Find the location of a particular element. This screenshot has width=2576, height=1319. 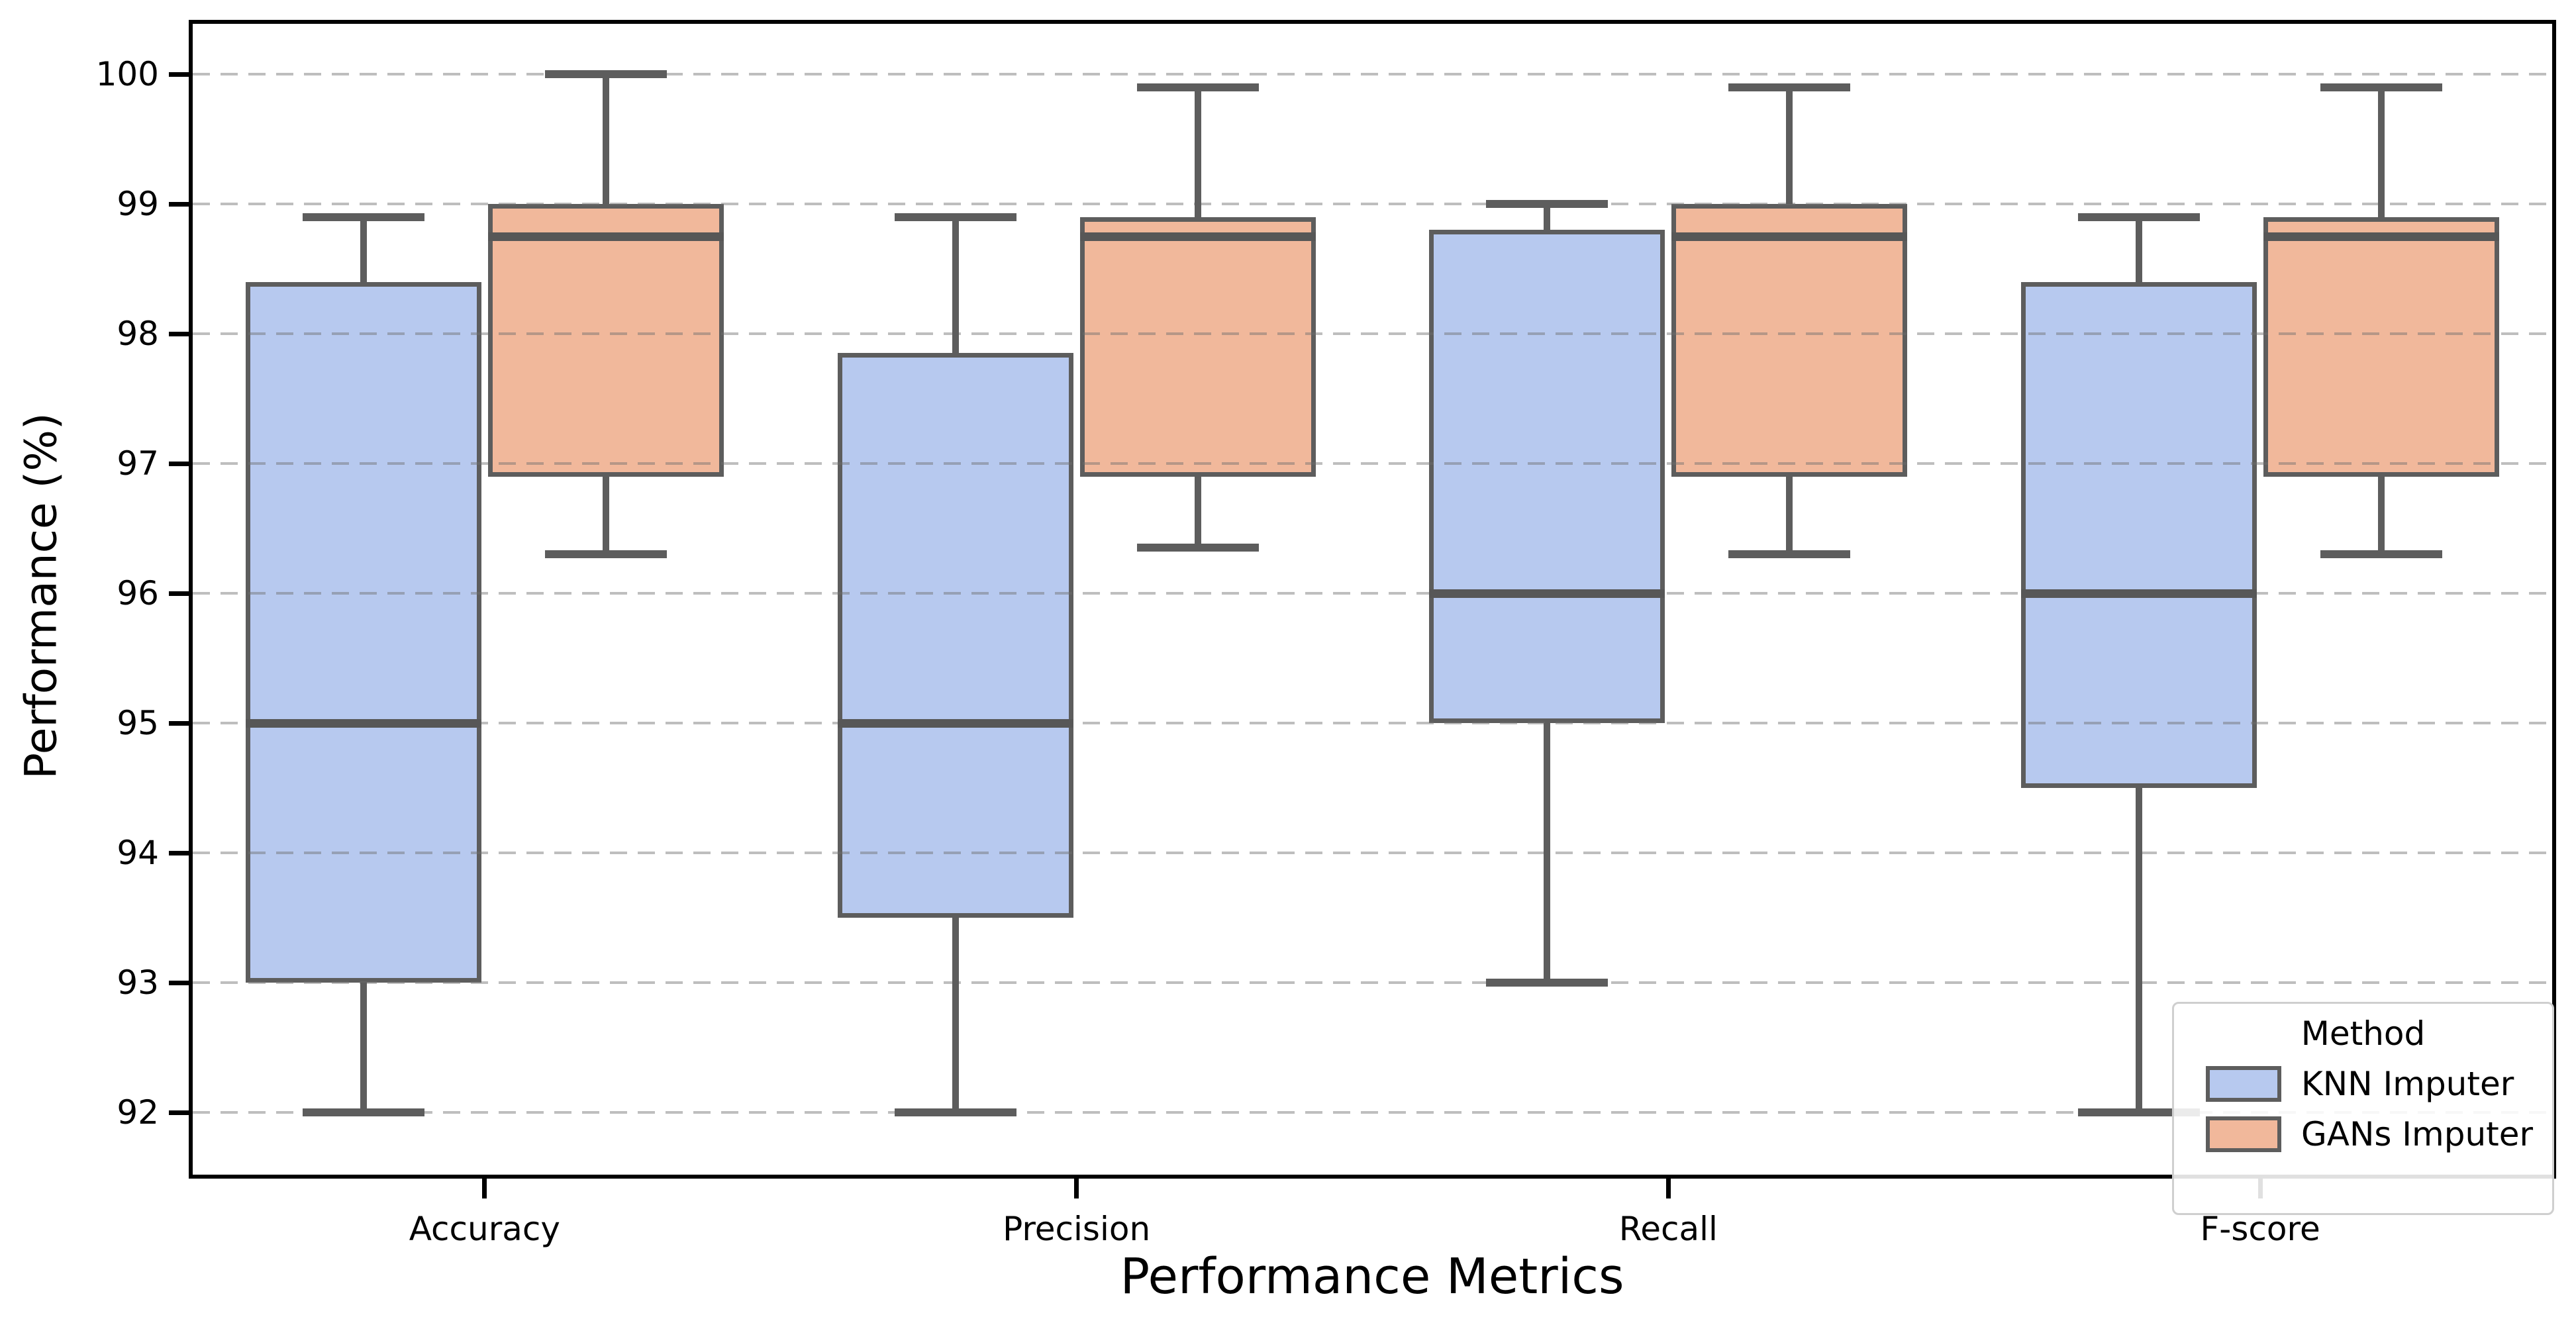

x-tick-label: F-score is located at coordinates (2260, 1229).